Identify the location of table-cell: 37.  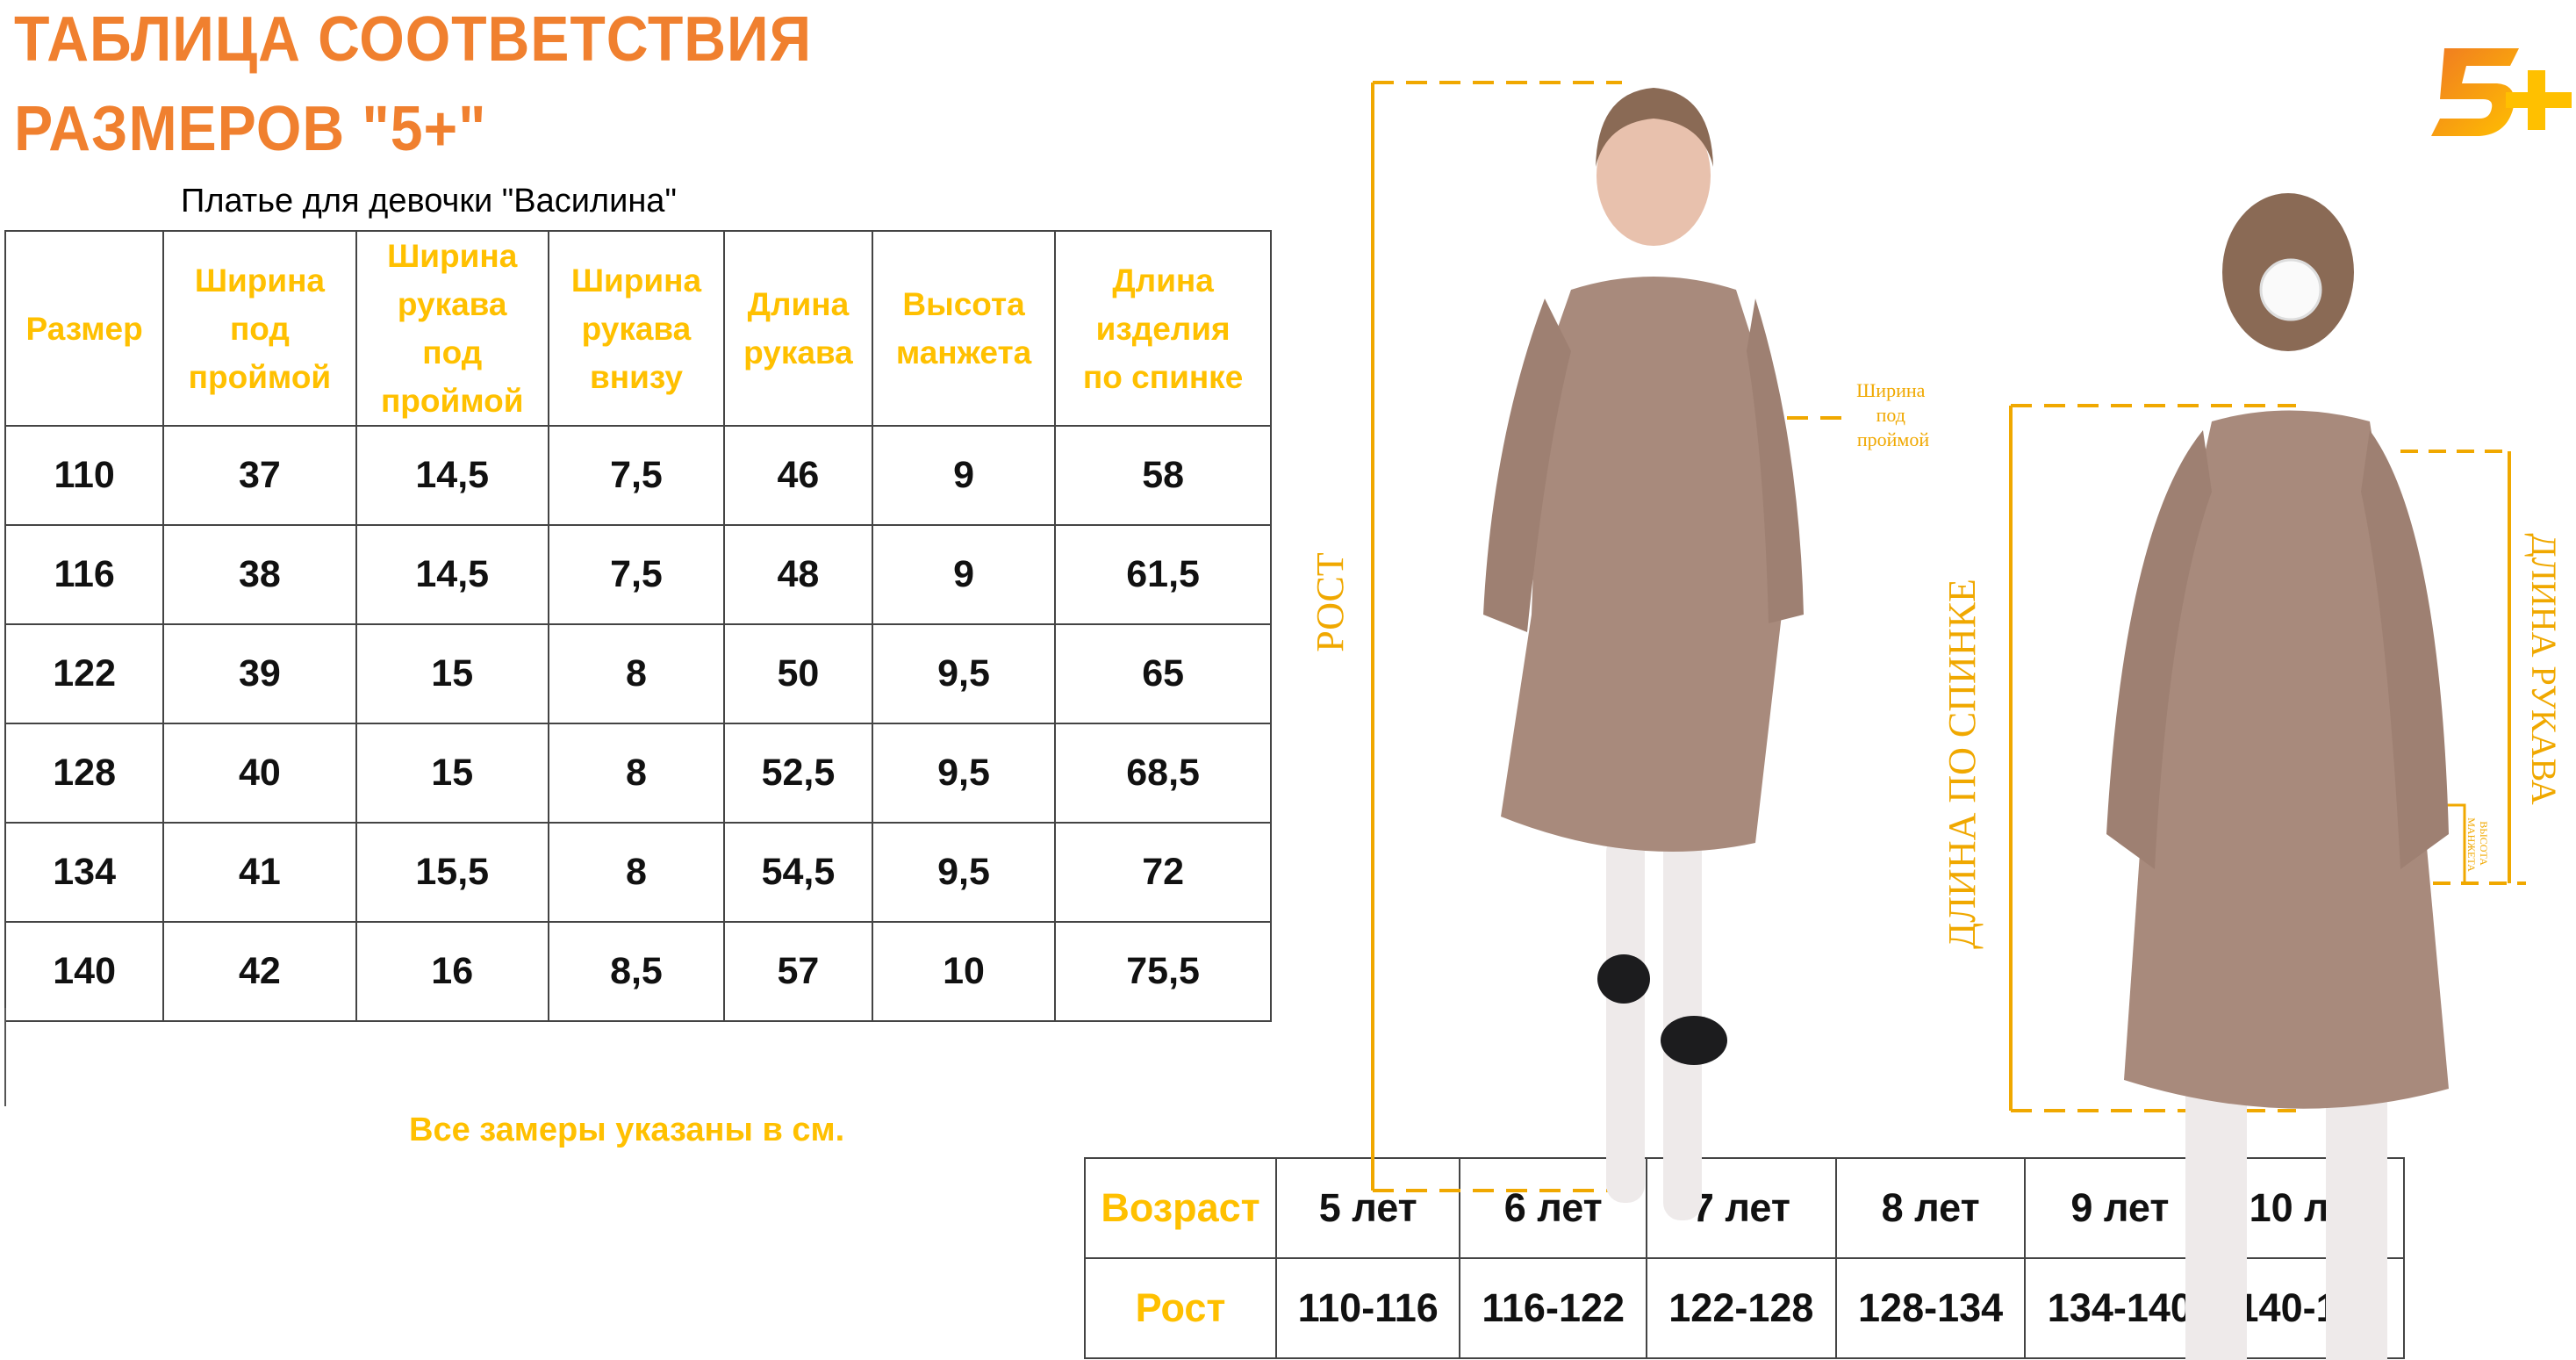
(259, 475).